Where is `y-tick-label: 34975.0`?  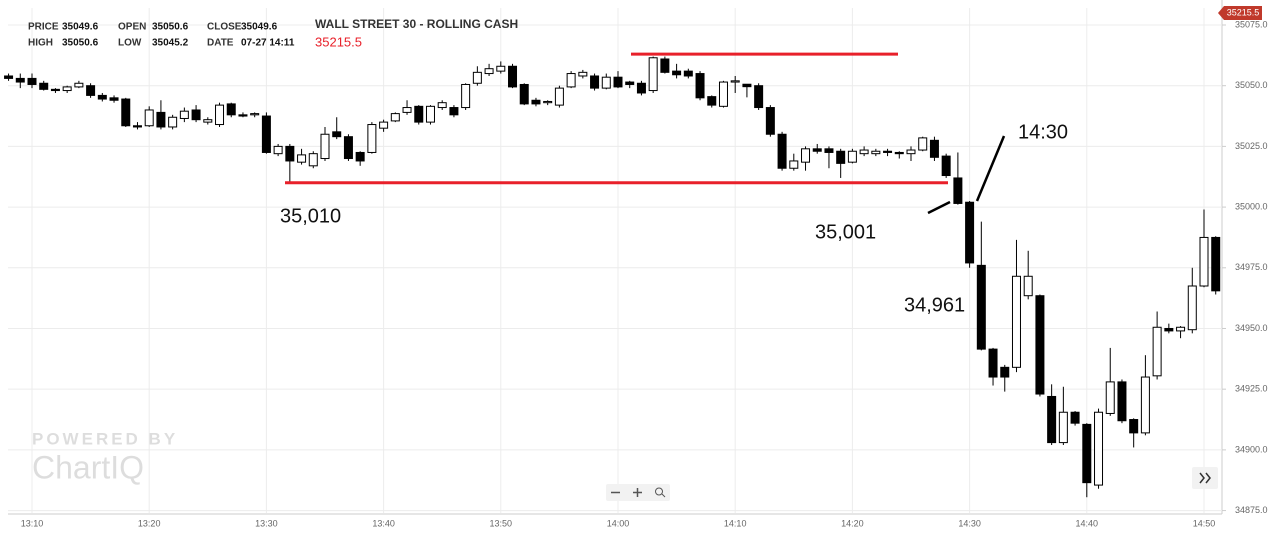 y-tick-label: 34975.0 is located at coordinates (1251, 267).